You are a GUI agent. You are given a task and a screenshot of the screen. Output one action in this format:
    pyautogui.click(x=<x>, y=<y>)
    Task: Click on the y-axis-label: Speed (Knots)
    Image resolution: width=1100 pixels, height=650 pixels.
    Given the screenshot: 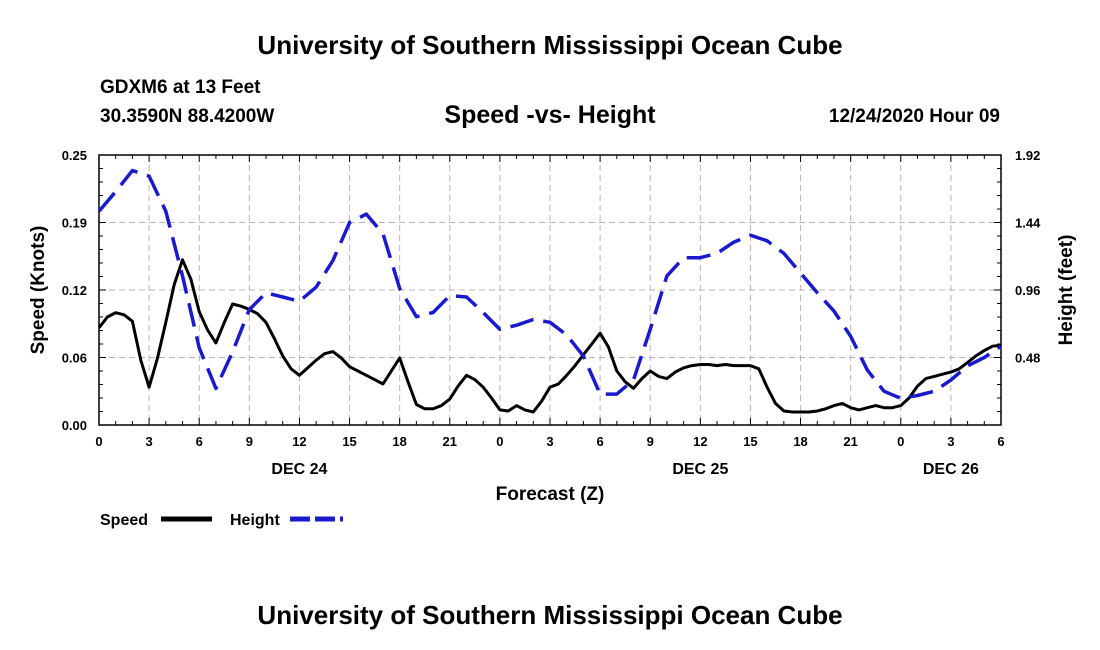 What is the action you would take?
    pyautogui.click(x=38, y=290)
    